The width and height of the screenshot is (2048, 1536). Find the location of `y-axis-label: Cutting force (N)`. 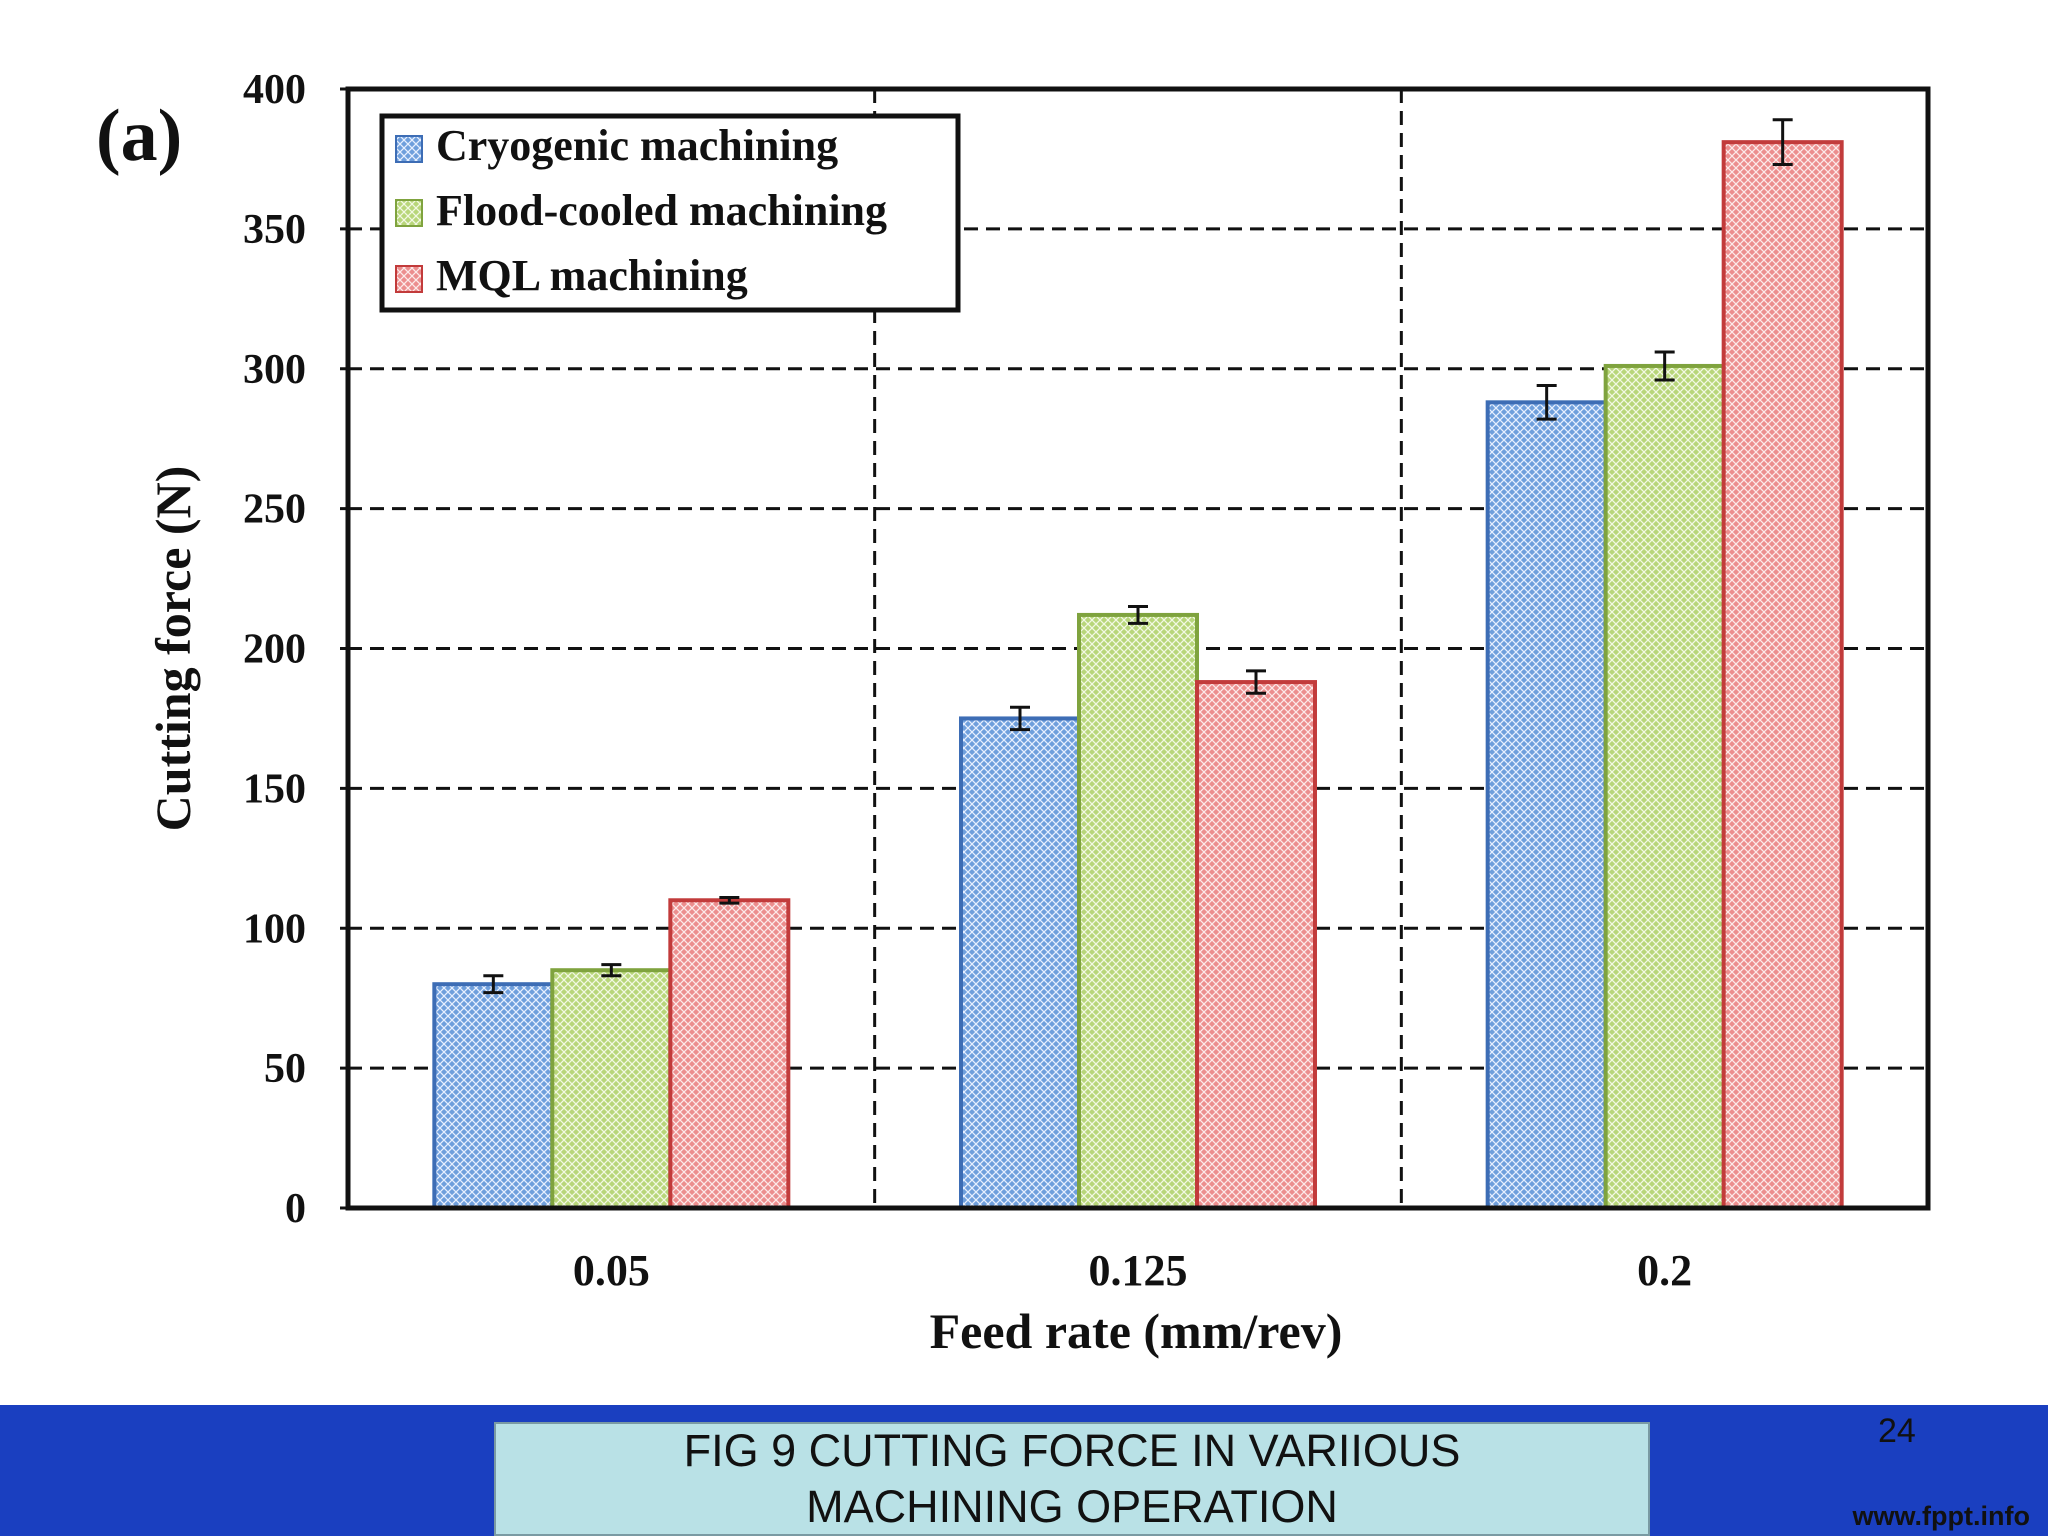

y-axis-label: Cutting force (N) is located at coordinates (173, 649).